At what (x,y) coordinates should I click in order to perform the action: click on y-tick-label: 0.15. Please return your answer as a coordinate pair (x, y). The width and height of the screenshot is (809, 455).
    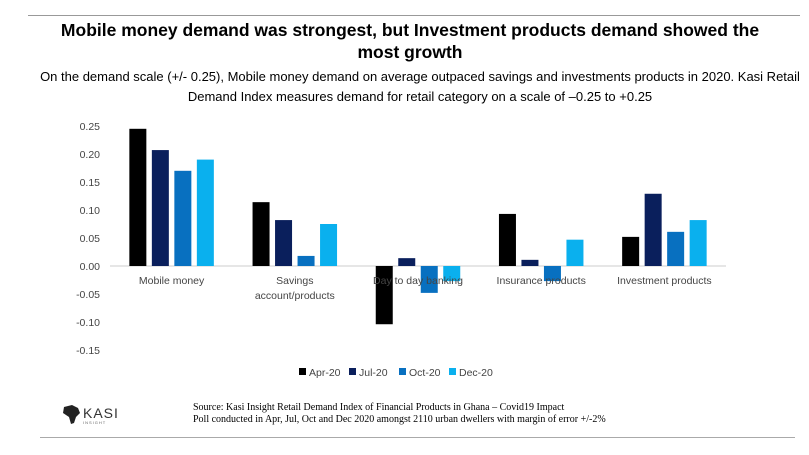
    Looking at the image, I should click on (90, 183).